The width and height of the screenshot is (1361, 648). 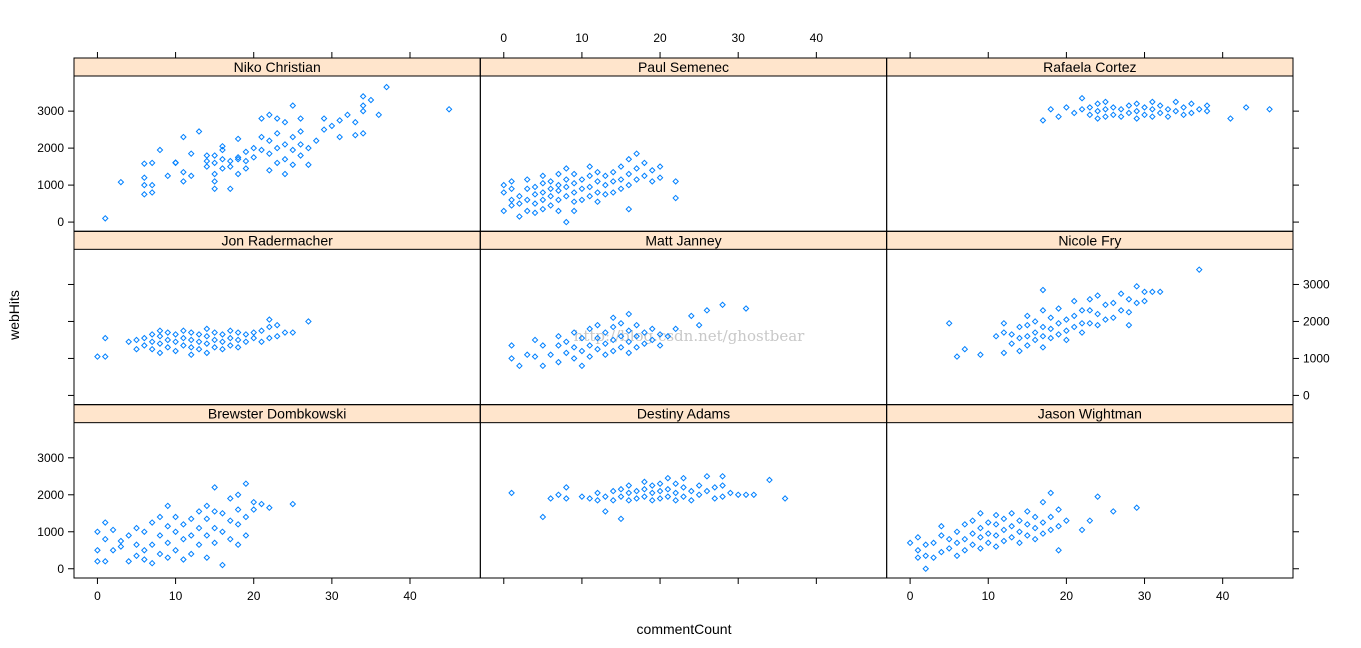 I want to click on panel-matt-janney: Matt Janney, so click(x=683, y=318).